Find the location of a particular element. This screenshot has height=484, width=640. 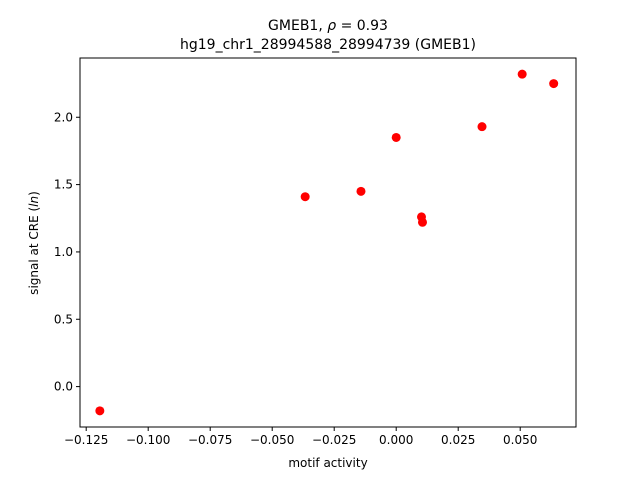

x-axis-label: motif activity is located at coordinates (327, 463).